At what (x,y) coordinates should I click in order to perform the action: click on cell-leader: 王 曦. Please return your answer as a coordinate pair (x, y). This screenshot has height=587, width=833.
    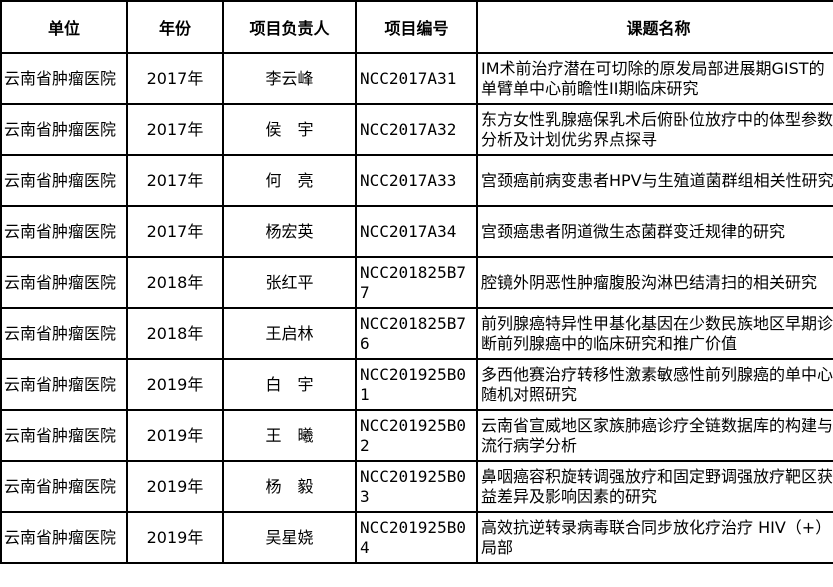
    Looking at the image, I should click on (289, 435).